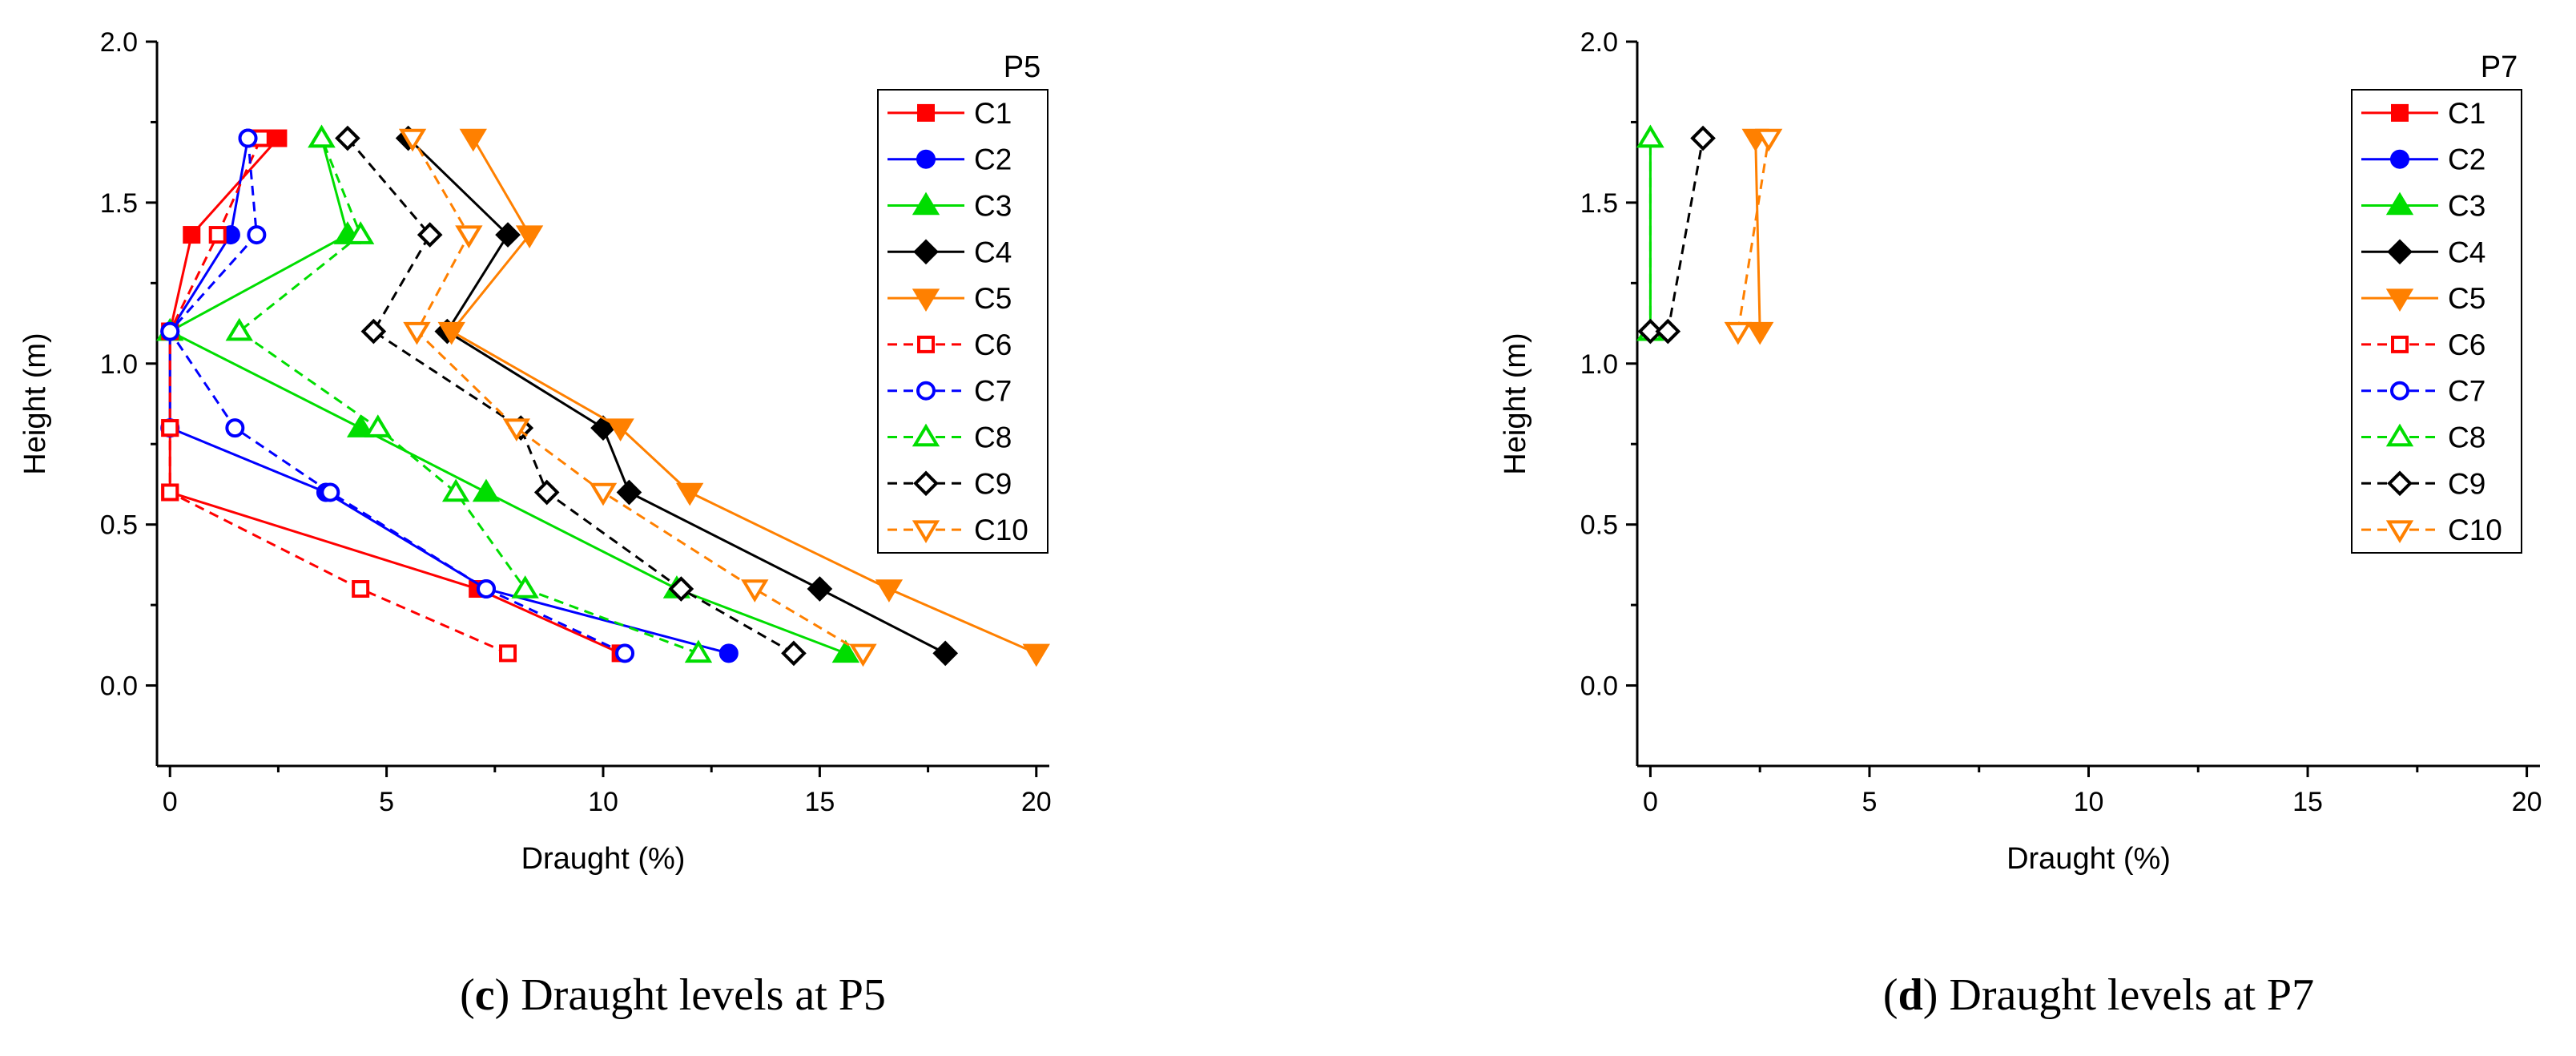  What do you see at coordinates (950, 159) in the screenshot?
I see `legend-entry-c2: C2` at bounding box center [950, 159].